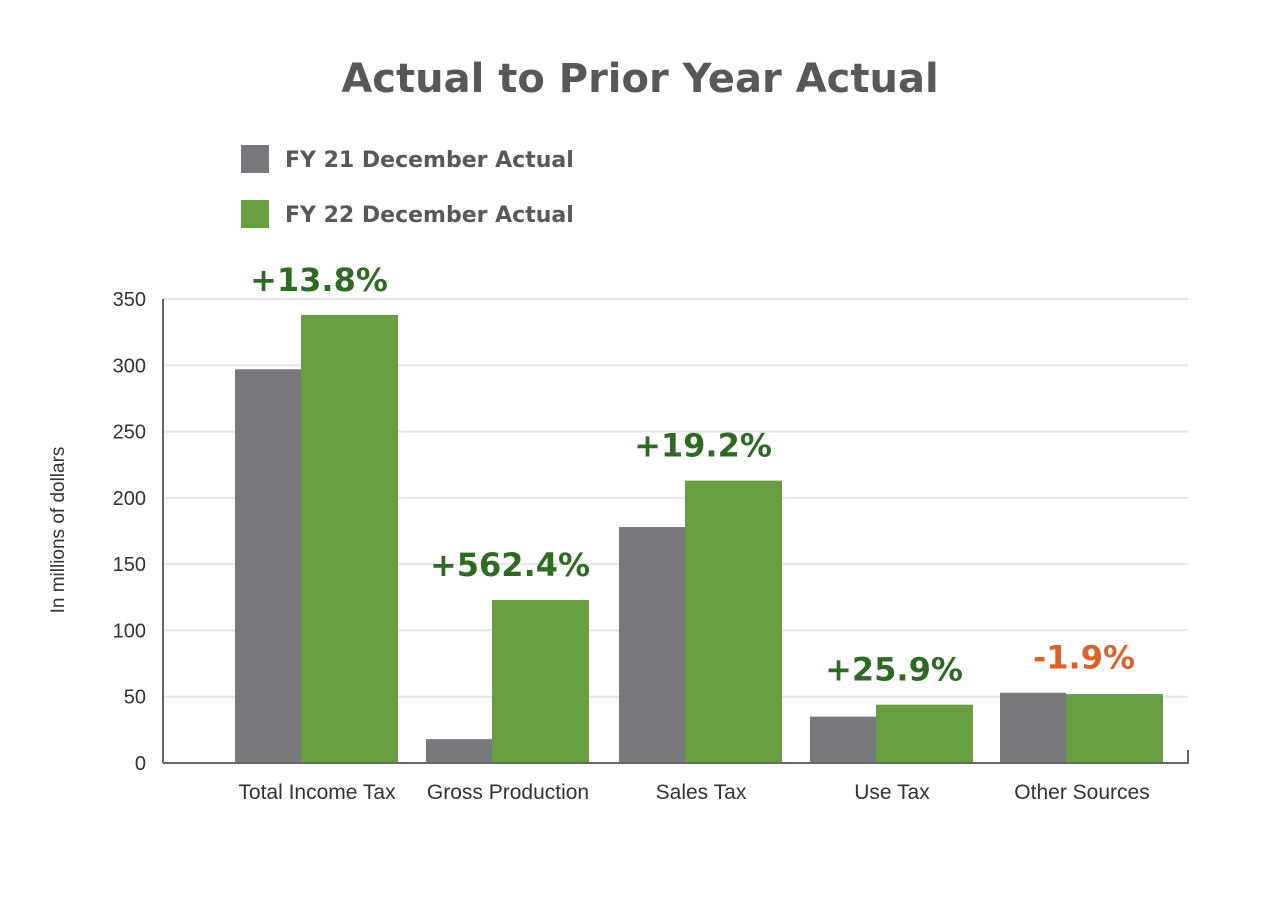 This screenshot has height=899, width=1280. Describe the element at coordinates (129, 631) in the screenshot. I see `y-tick-label: 100` at that location.